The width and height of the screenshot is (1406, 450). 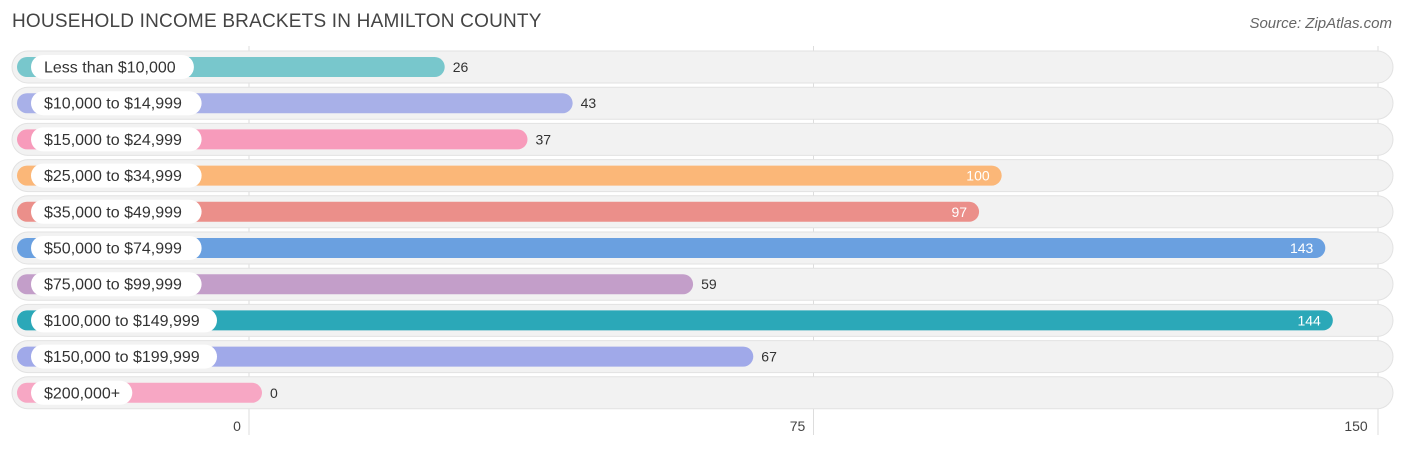 I want to click on category-label: $35,000 to $49,999, so click(x=113, y=212).